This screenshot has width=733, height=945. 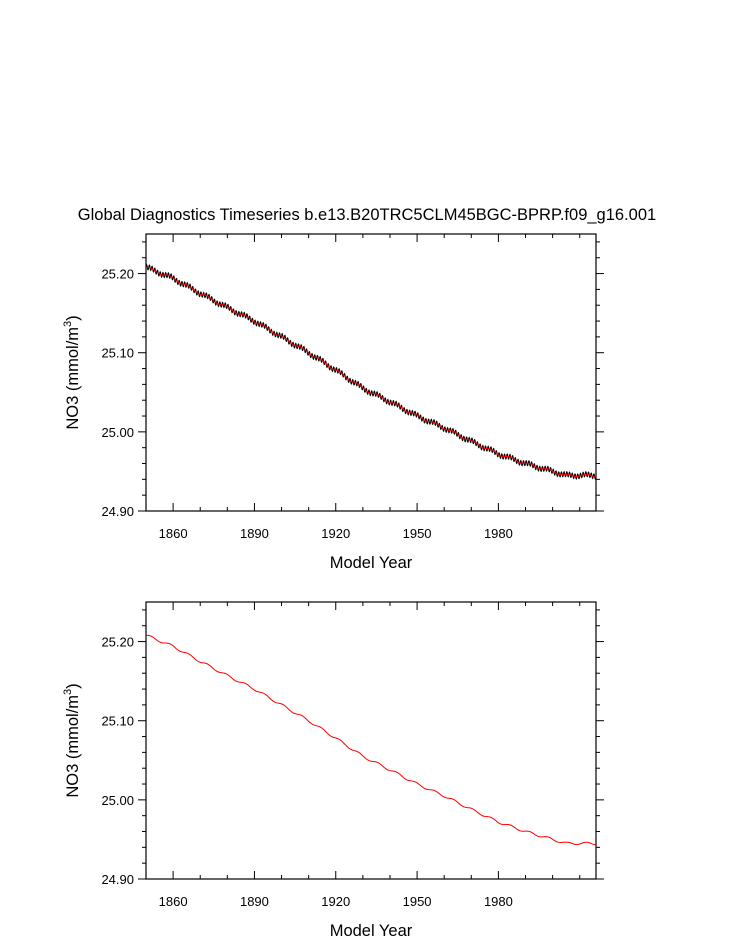 I want to click on series-monthly-line, so click(x=371, y=371).